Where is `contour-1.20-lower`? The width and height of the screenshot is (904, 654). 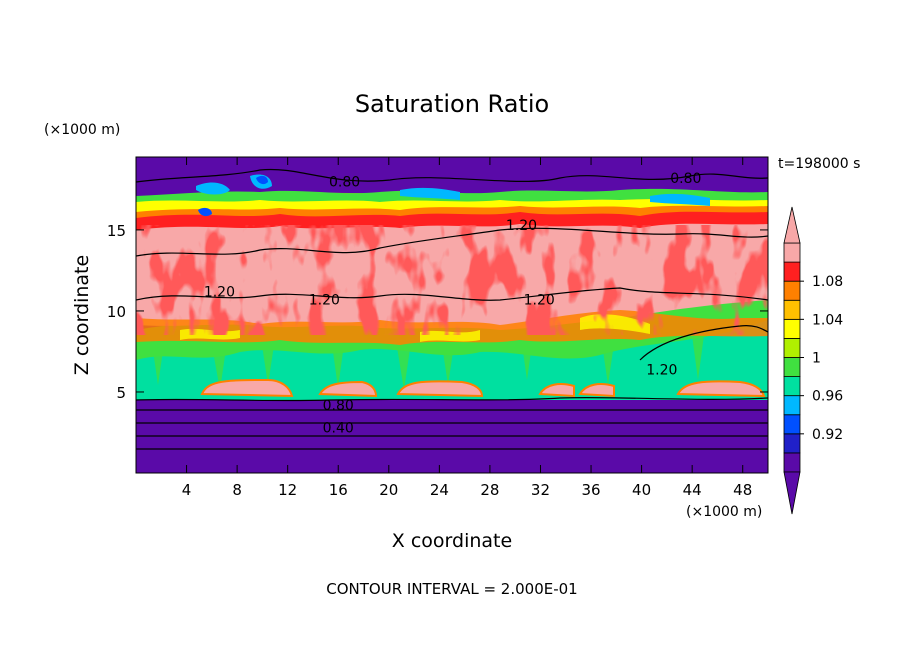 contour-1.20-lower is located at coordinates (703, 343).